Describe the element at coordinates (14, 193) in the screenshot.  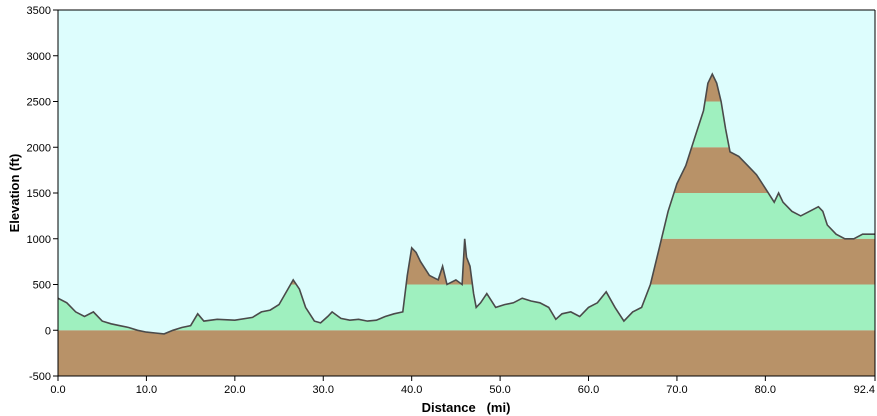
I see `y-axis-title: Elevation (ft)` at that location.